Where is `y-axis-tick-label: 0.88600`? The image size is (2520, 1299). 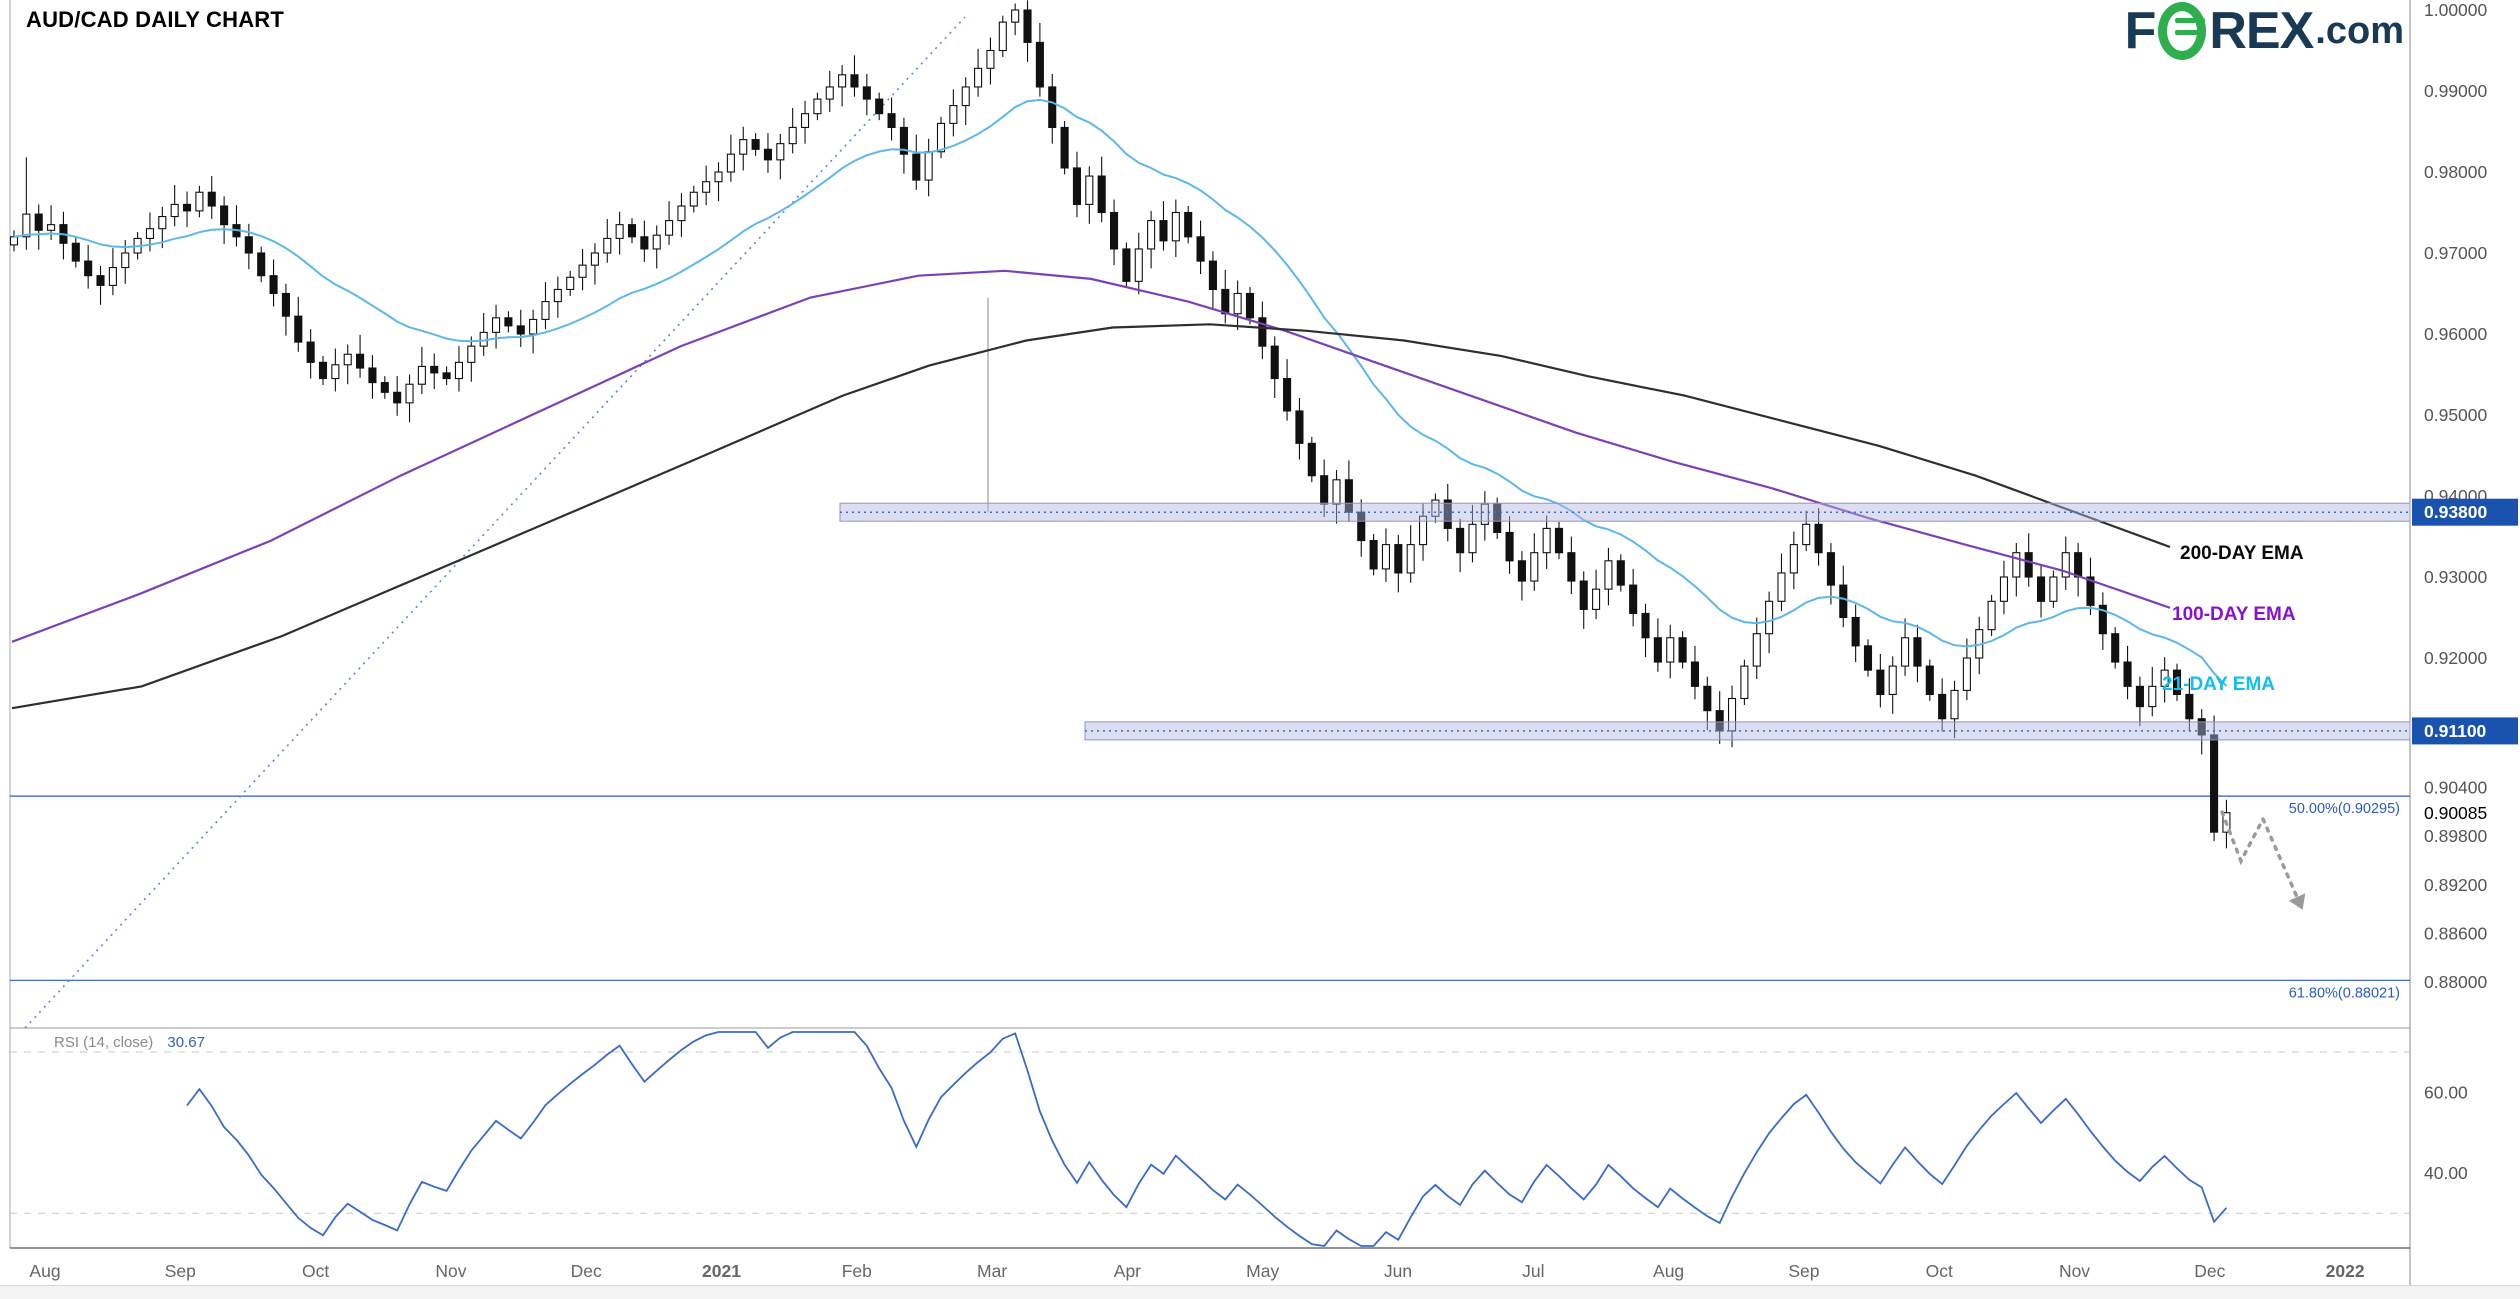
y-axis-tick-label: 0.88600 is located at coordinates (2456, 933).